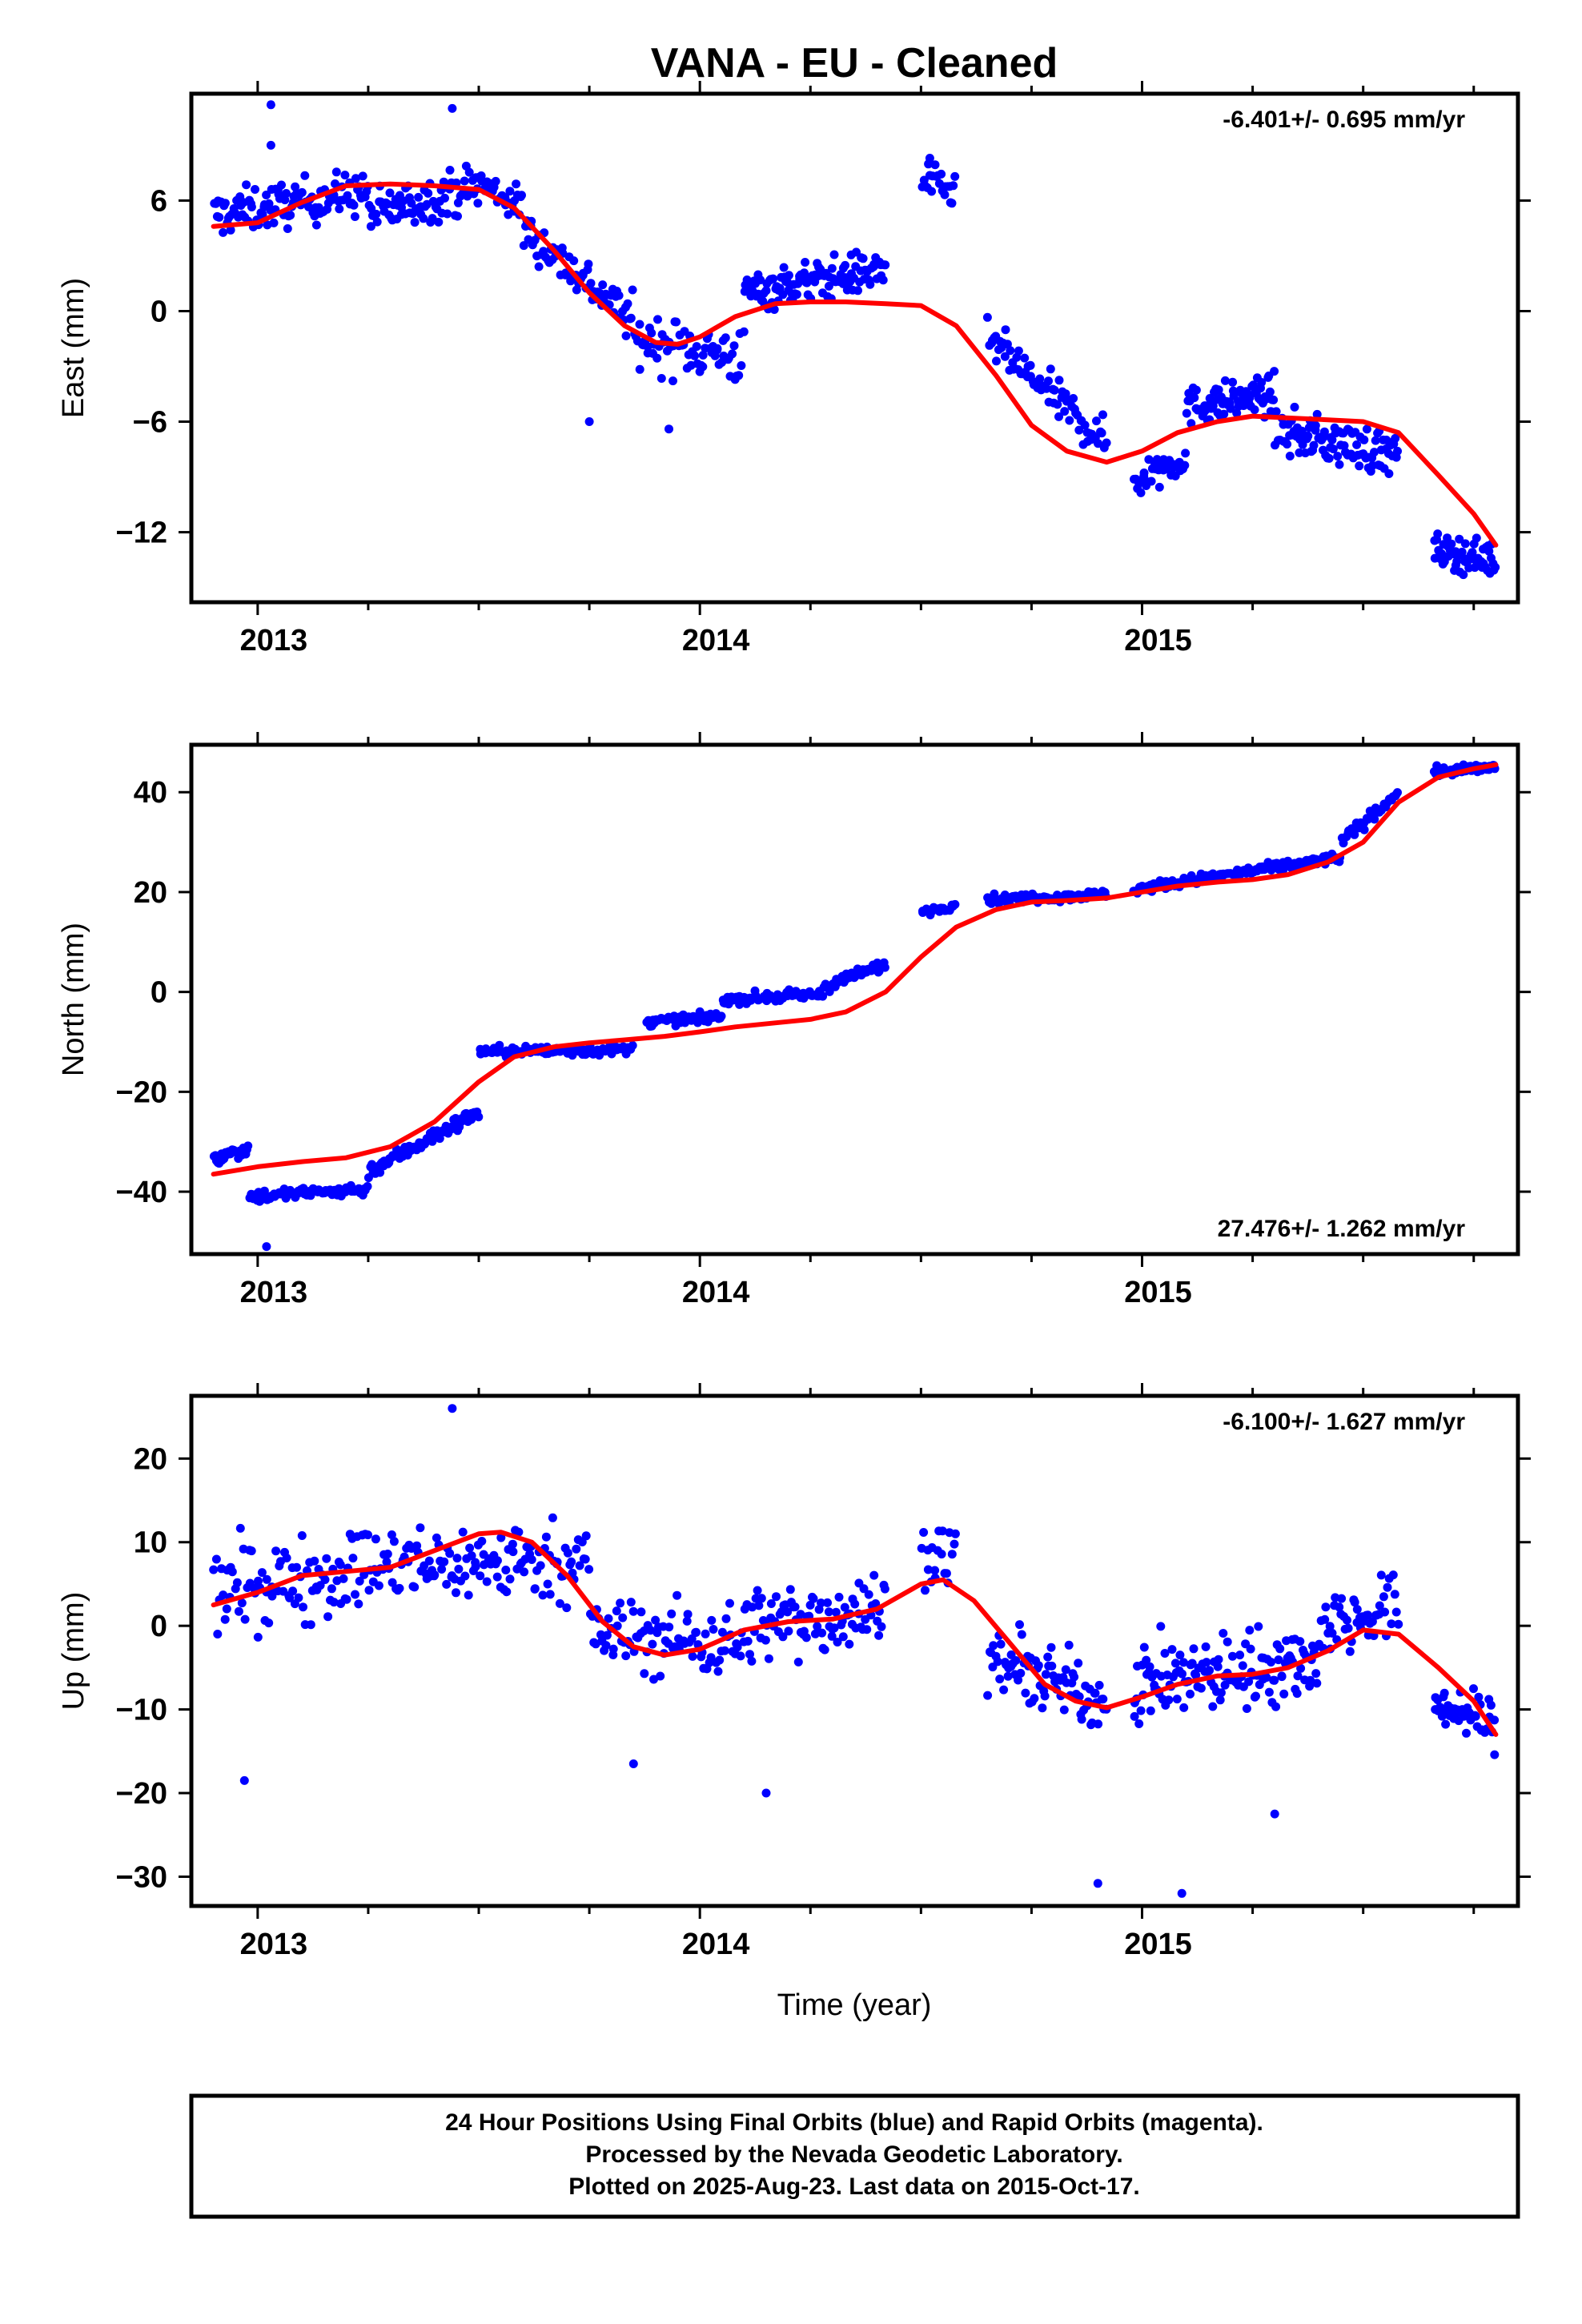 This screenshot has height=2324, width=1582. I want to click on up-y-tick-label: −30, so click(141, 1877).